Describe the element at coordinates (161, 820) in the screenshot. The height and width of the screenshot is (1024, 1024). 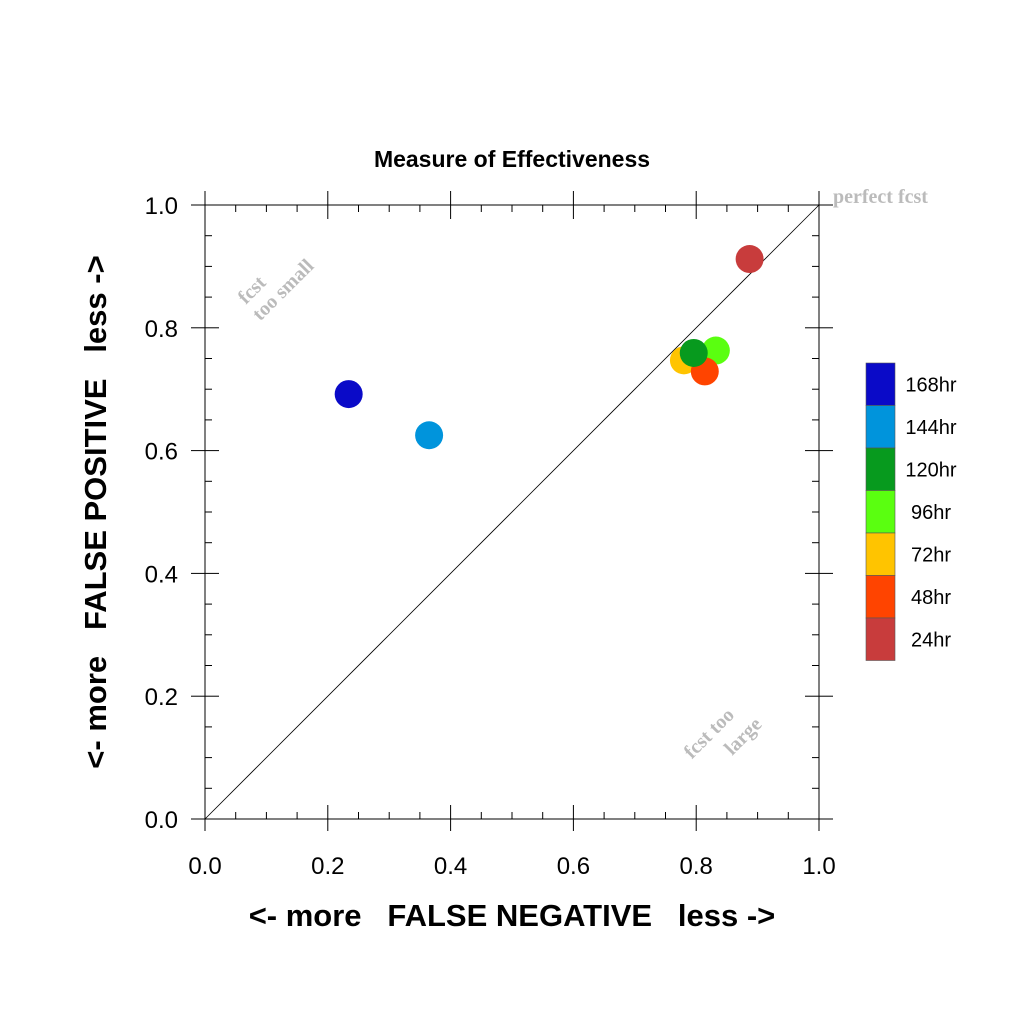
I see `y-tick-label: 0.0` at that location.